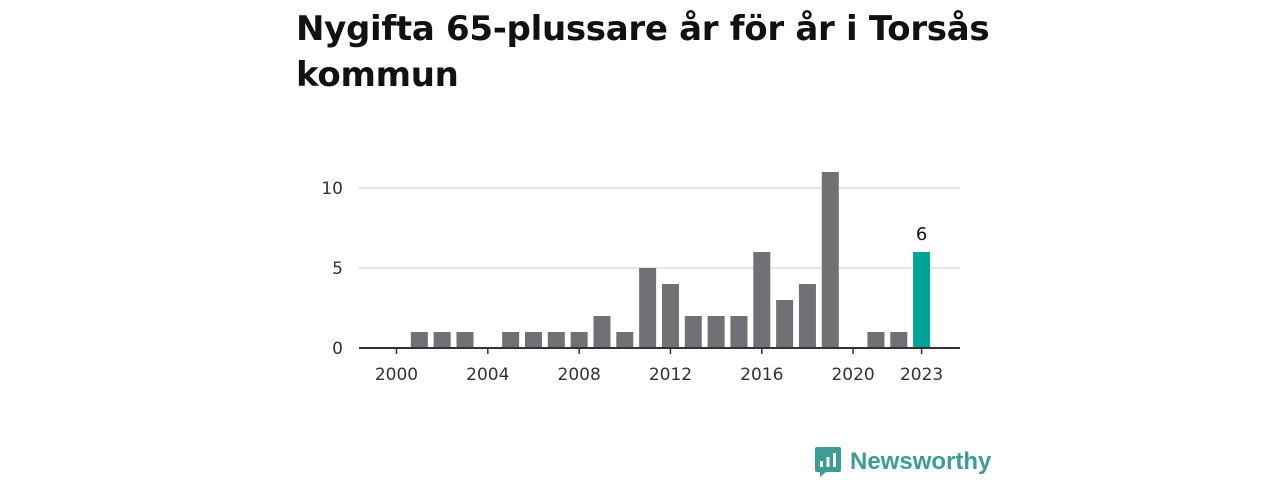 This screenshot has height=480, width=1280. What do you see at coordinates (337, 349) in the screenshot?
I see `y-tick-label: 0` at bounding box center [337, 349].